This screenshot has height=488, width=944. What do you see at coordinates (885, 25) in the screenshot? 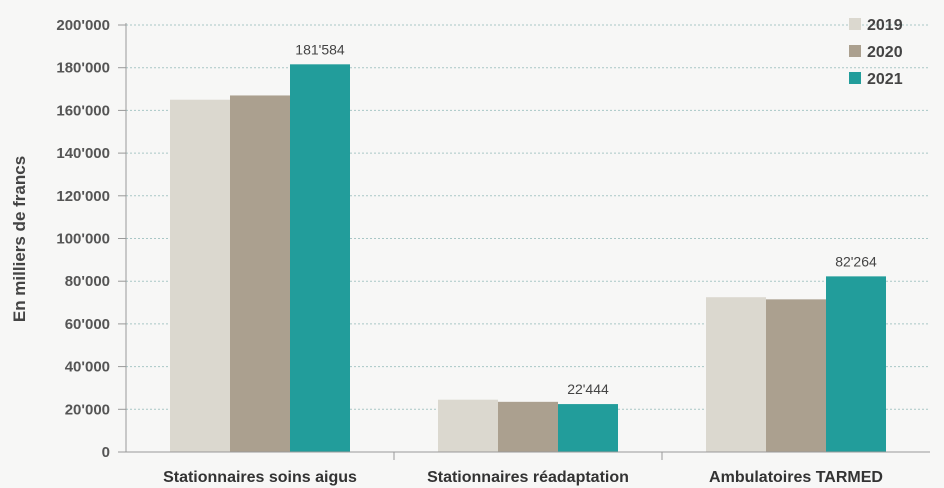
I see `legend-label: 2019` at bounding box center [885, 25].